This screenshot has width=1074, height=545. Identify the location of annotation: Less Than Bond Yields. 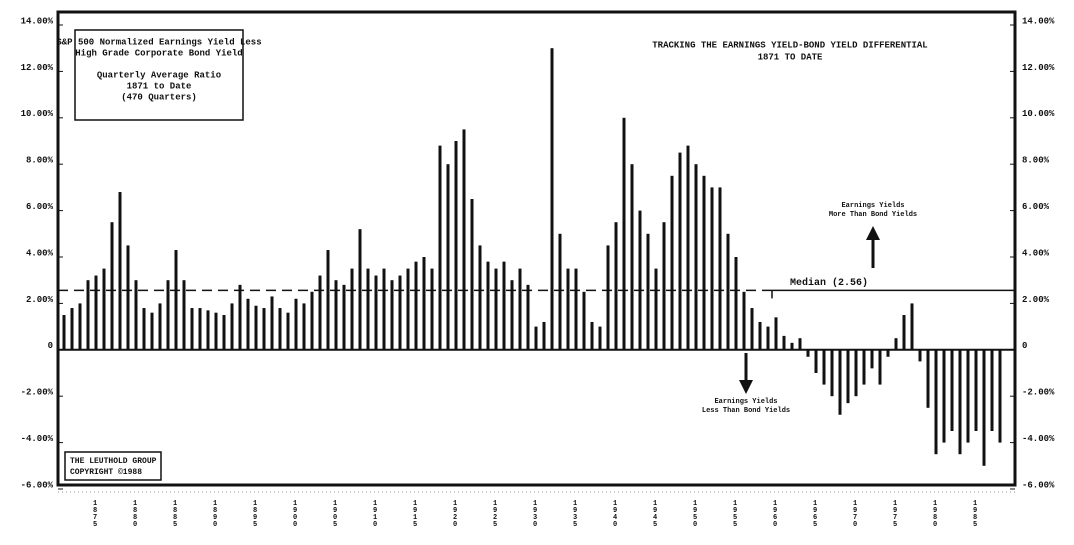
(746, 411).